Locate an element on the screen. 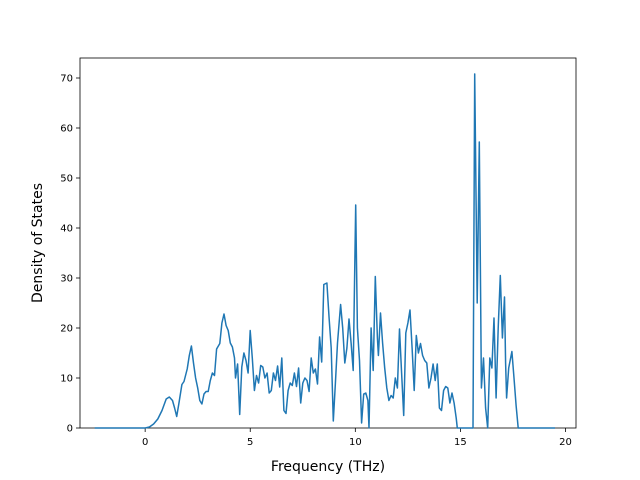  y-tick-label: 30 is located at coordinates (66, 279).